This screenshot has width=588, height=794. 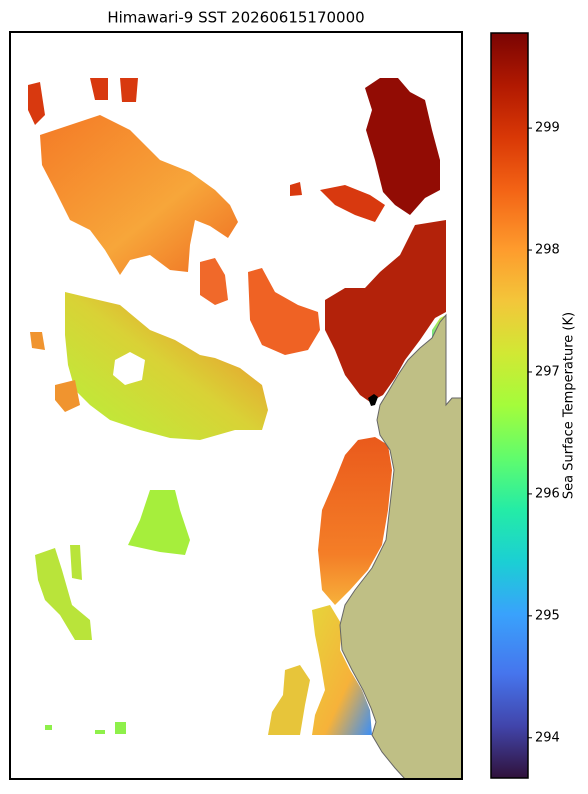 I want to click on colorbar-tick-label: 298, so click(x=547, y=250).